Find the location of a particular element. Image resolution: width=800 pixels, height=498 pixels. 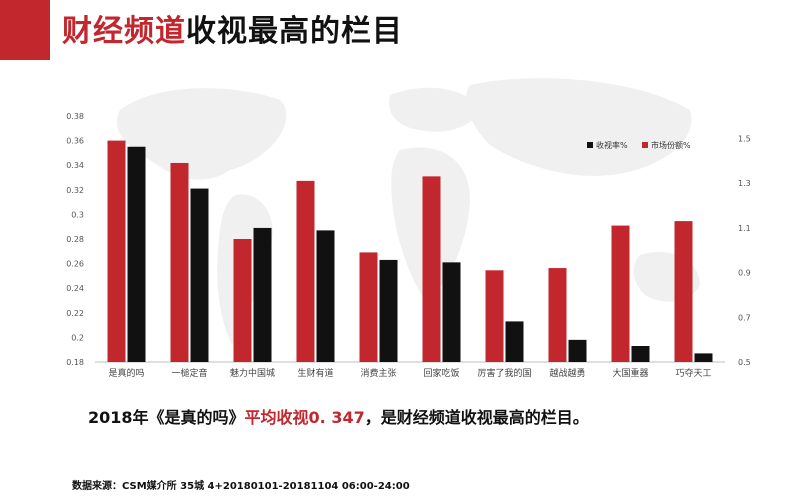

left-tick-label: 0.2 is located at coordinates (77, 337).